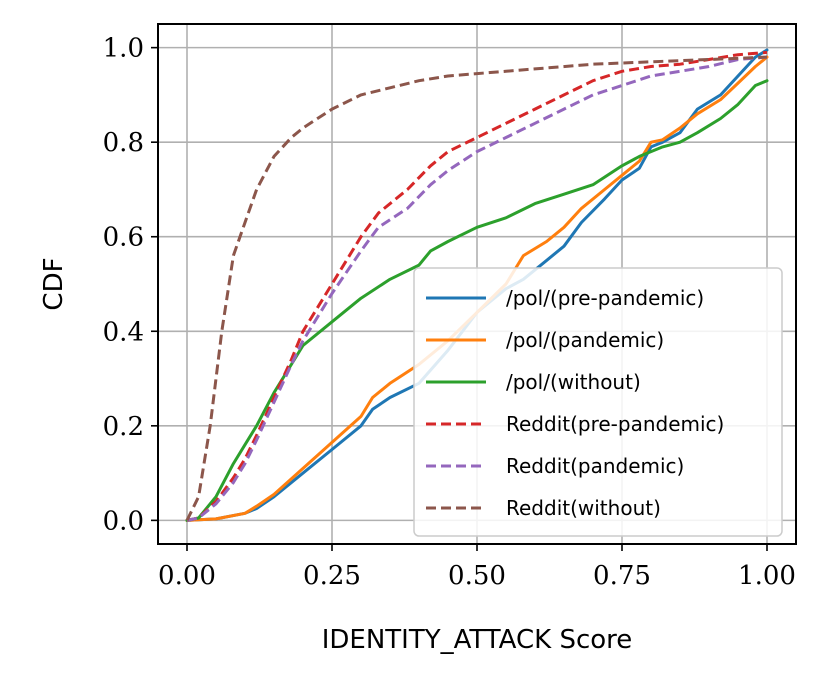 The height and width of the screenshot is (687, 831). I want to click on y-tick-label: 0.4, so click(123, 332).